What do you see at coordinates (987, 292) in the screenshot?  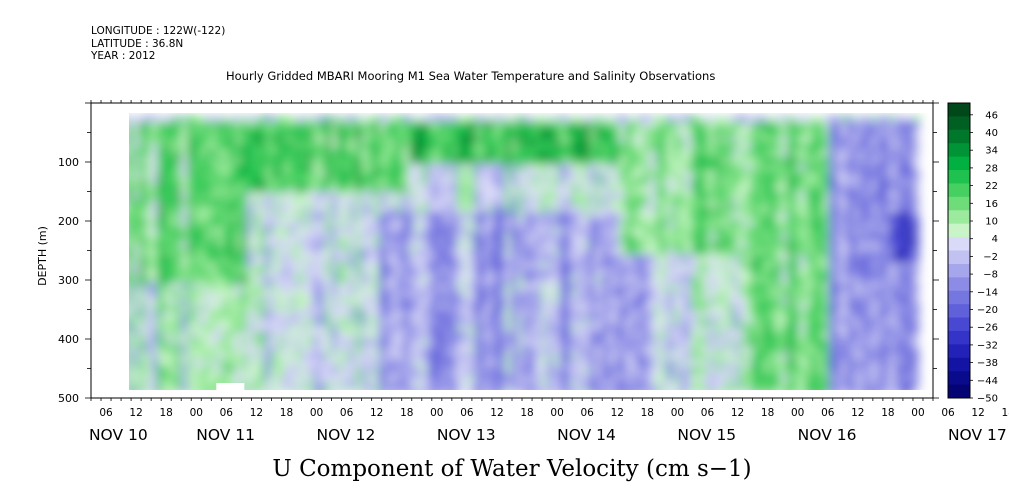 I see `colorbar-label: −14` at bounding box center [987, 292].